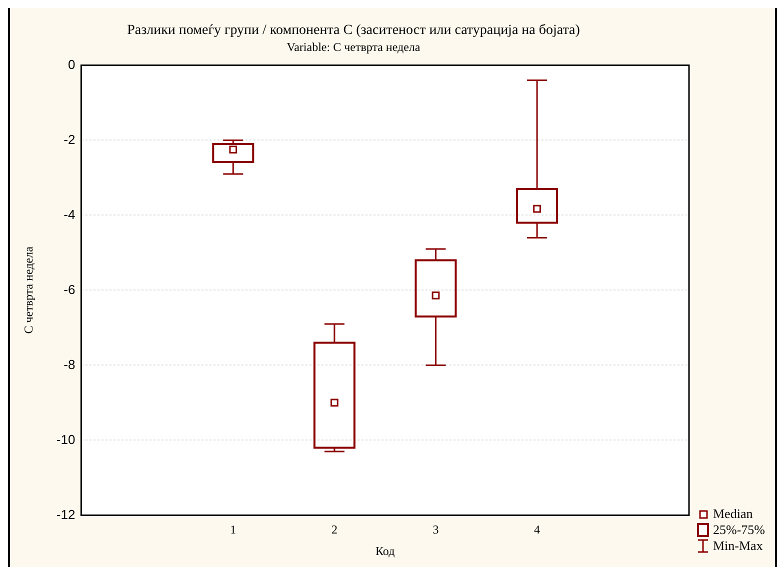 The image size is (783, 577). What do you see at coordinates (72, 64) in the screenshot?
I see `y-tick-label: 0` at bounding box center [72, 64].